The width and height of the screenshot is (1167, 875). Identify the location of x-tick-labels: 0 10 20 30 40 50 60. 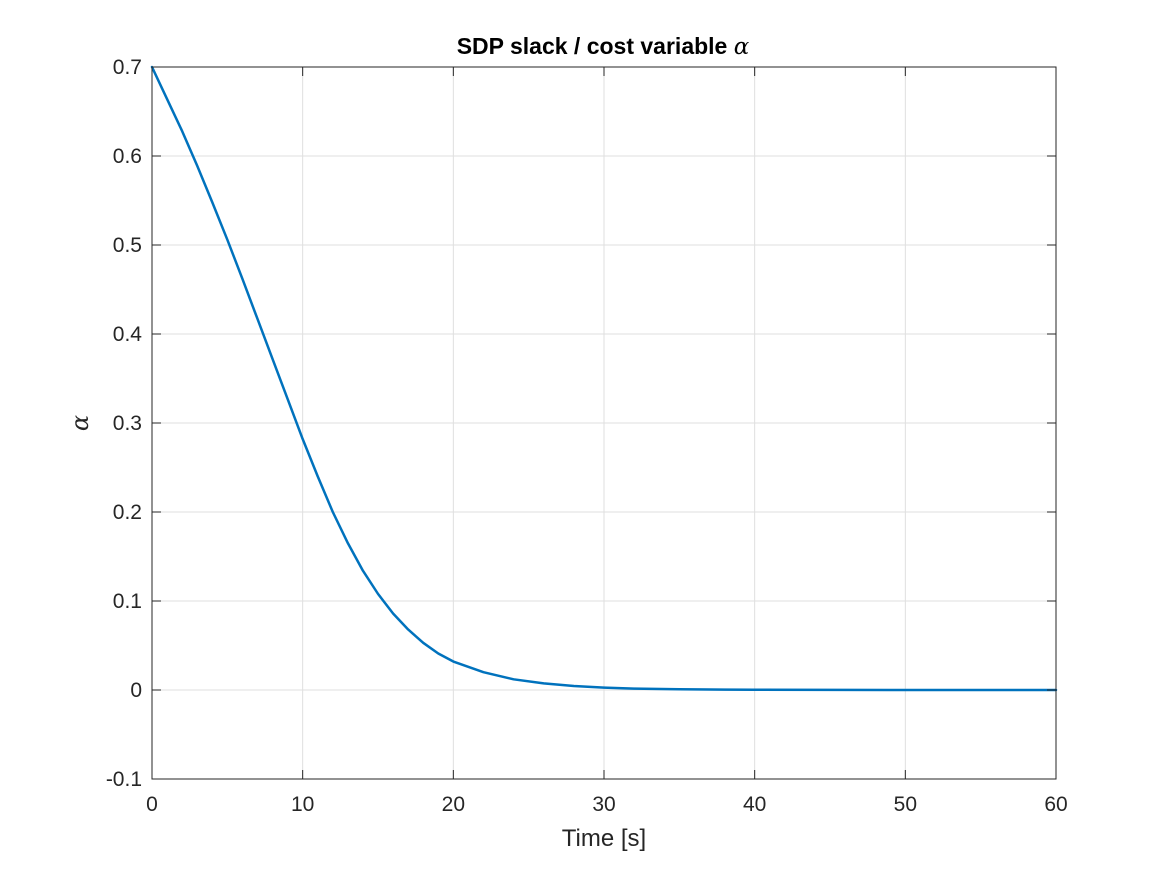
(607, 804).